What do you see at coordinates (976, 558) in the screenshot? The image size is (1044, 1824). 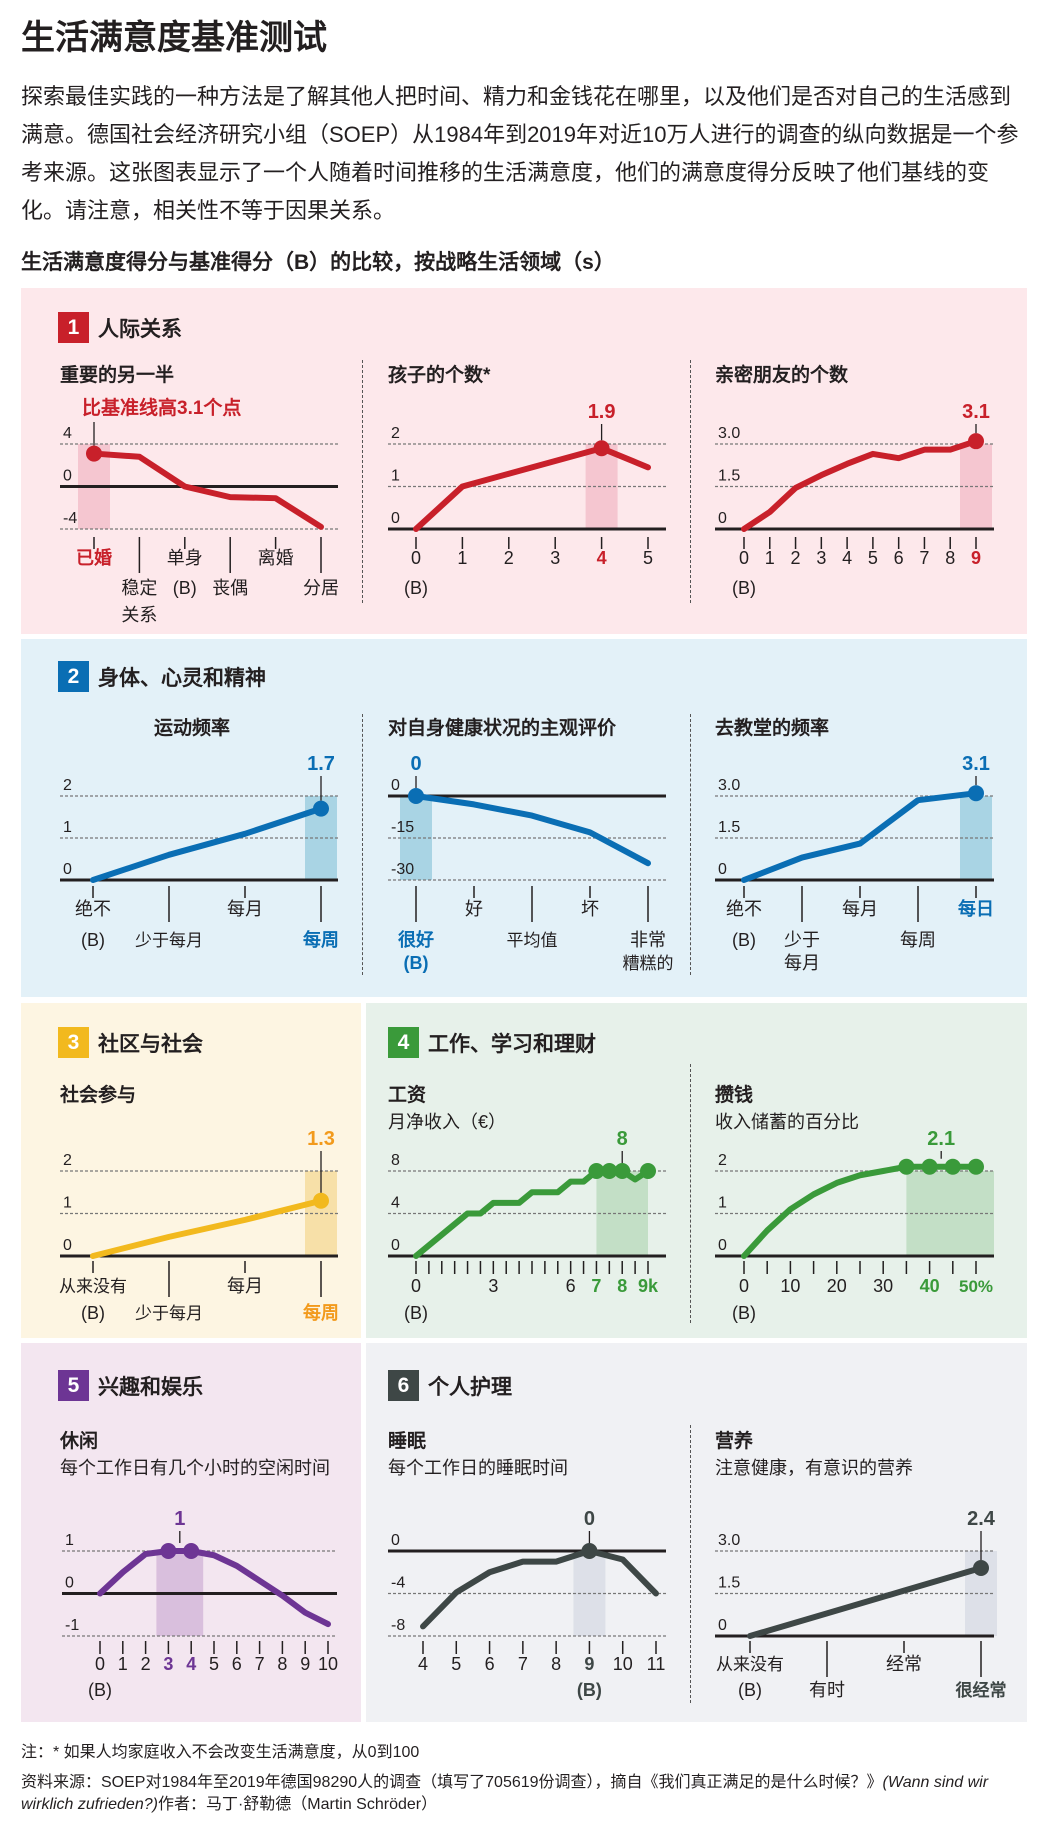 I see `x-tick-label: 9` at bounding box center [976, 558].